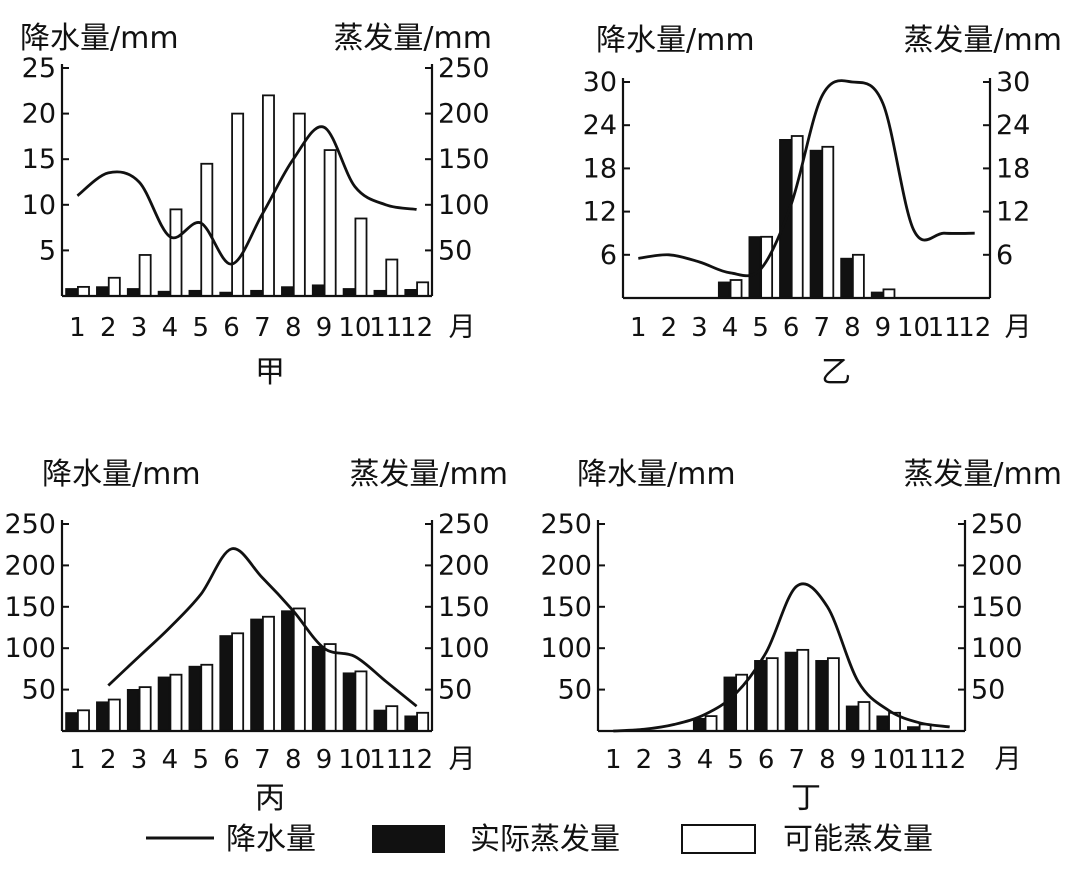  Describe the element at coordinates (293, 760) in the screenshot. I see `month-label: 8` at that location.